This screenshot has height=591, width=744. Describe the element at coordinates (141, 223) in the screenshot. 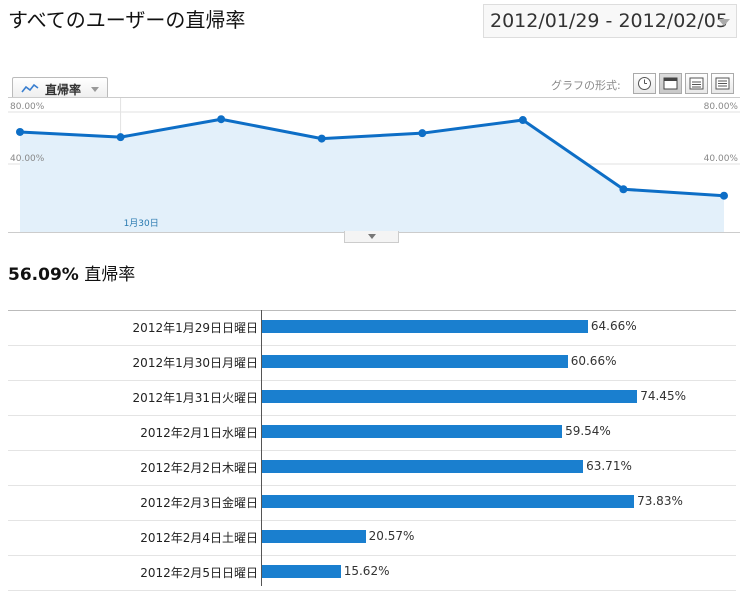

I see `x-tick-label: 1月30日` at that location.